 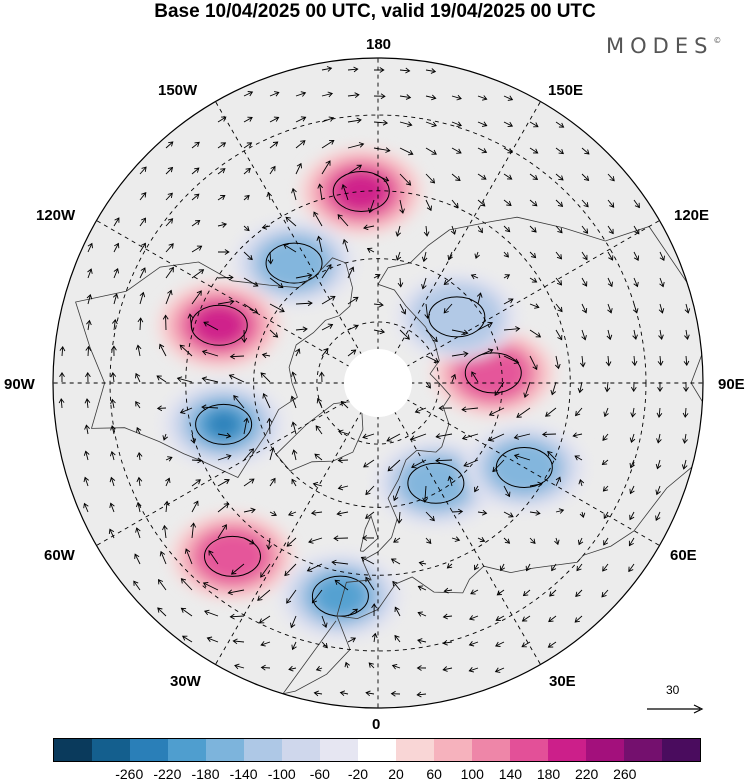 What do you see at coordinates (340, 596) in the screenshot?
I see `anomaly-iberia-negative` at bounding box center [340, 596].